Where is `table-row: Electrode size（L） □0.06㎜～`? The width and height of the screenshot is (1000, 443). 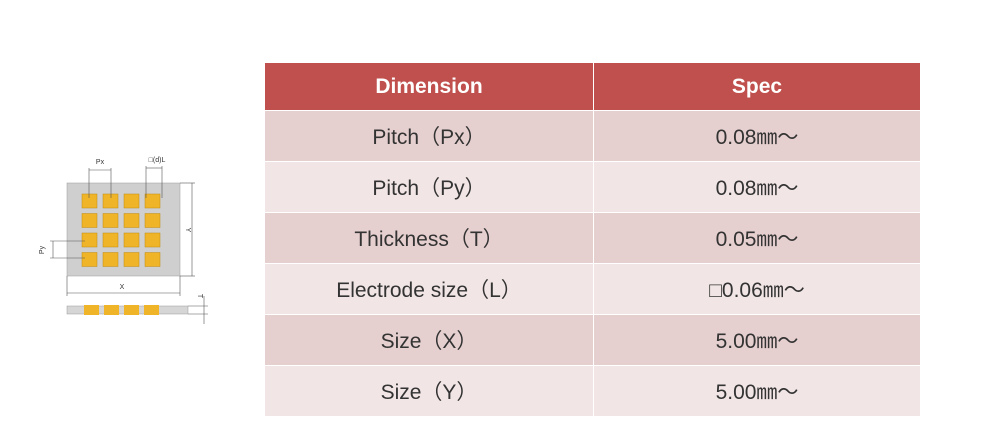
table-row: Electrode size（L） □0.06㎜～ is located at coordinates (592, 289).